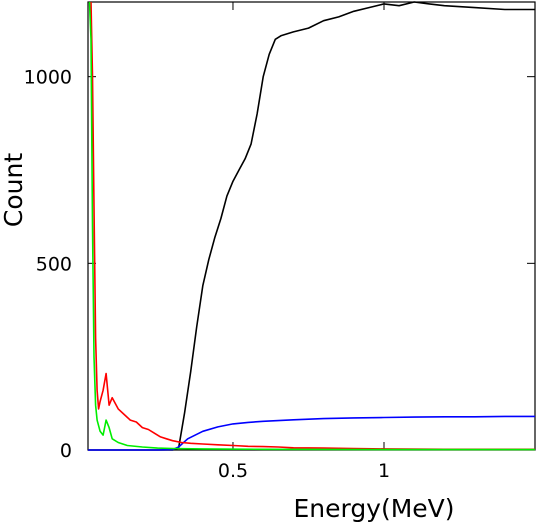 Image resolution: width=538 pixels, height=526 pixels. Describe the element at coordinates (373, 508) in the screenshot. I see `x-axis-title: Energy(MeV)` at that location.